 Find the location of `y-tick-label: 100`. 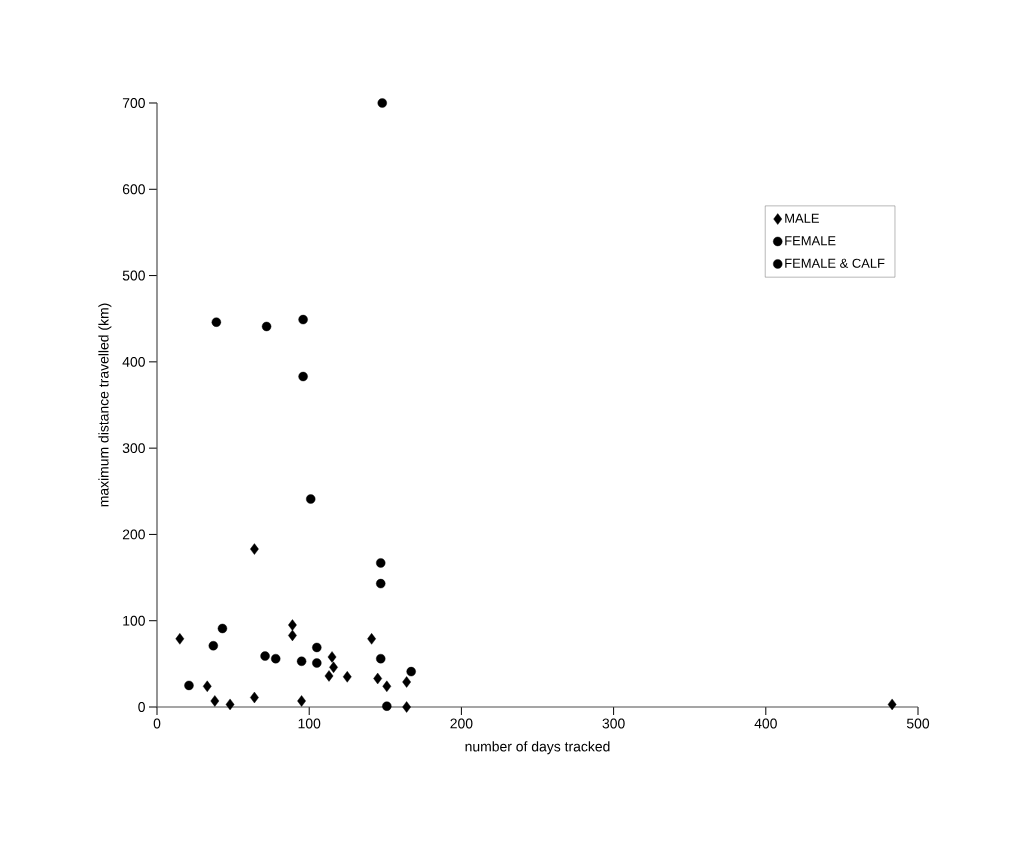

y-tick-label: 100 is located at coordinates (134, 620).